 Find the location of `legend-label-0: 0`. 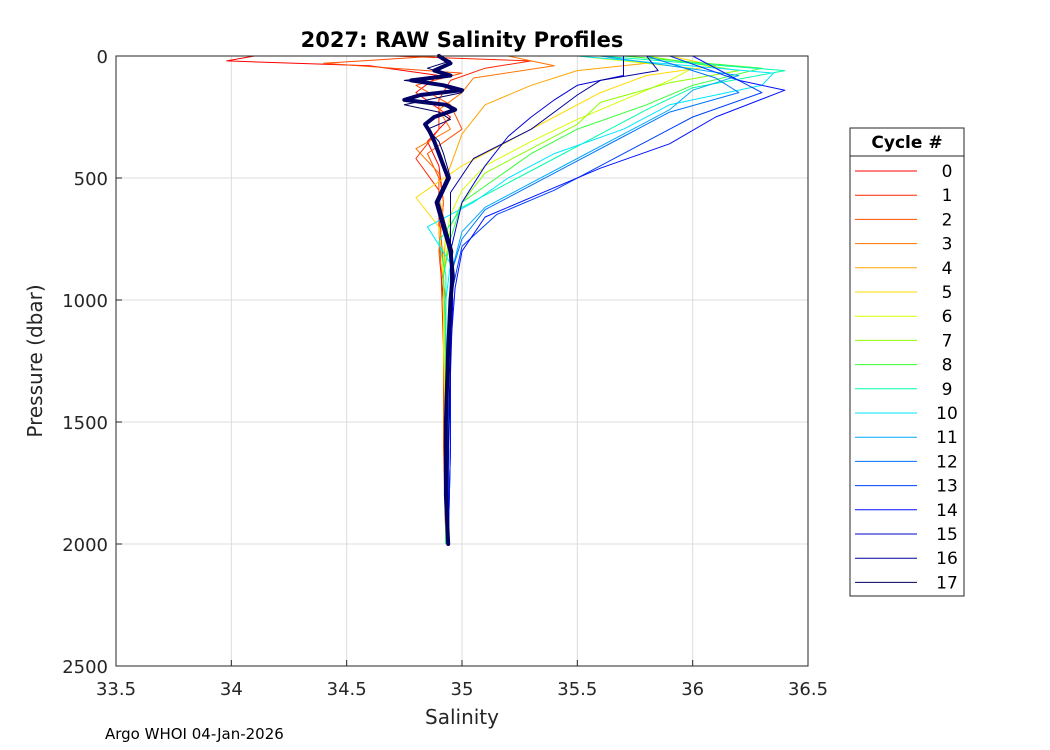

legend-label-0: 0 is located at coordinates (947, 172).